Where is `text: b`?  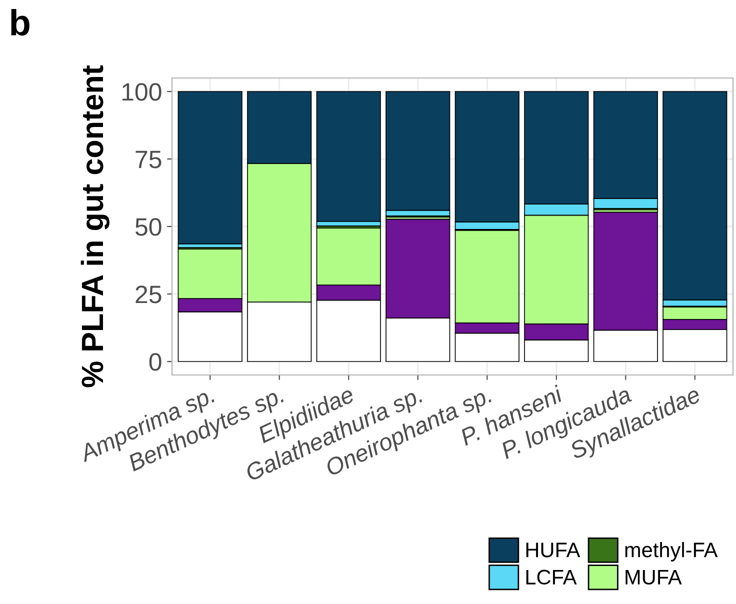
text: b is located at coordinates (20, 22).